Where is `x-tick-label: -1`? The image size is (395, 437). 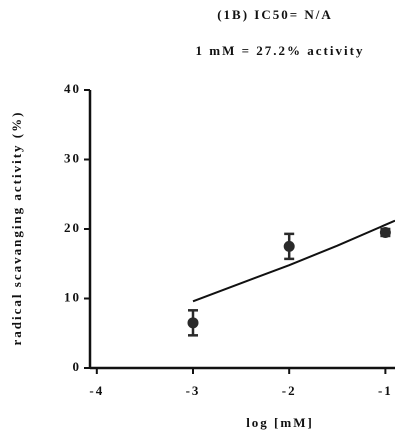
x-tick-label: -1 is located at coordinates (385, 390).